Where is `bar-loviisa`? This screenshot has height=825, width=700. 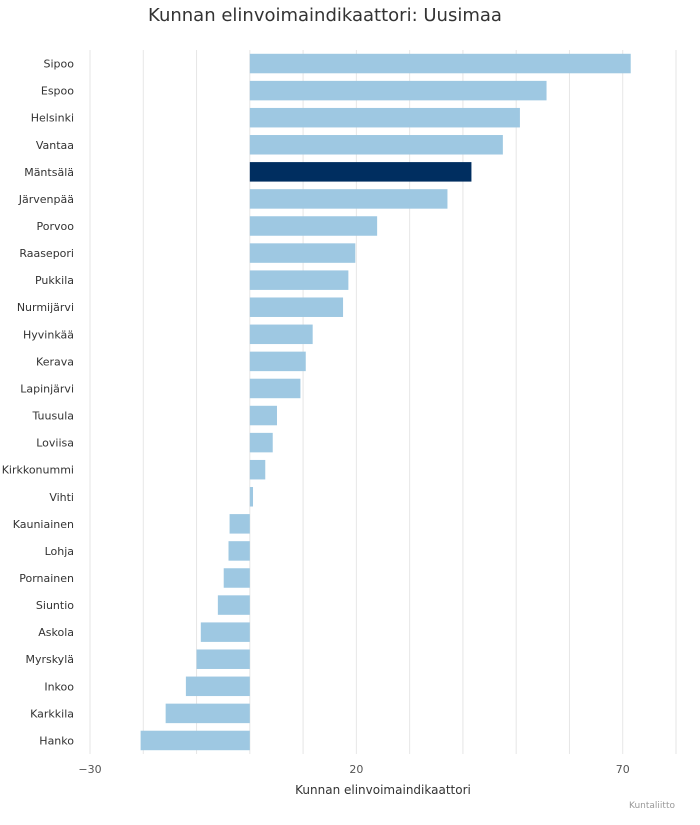 bar-loviisa is located at coordinates (261, 442).